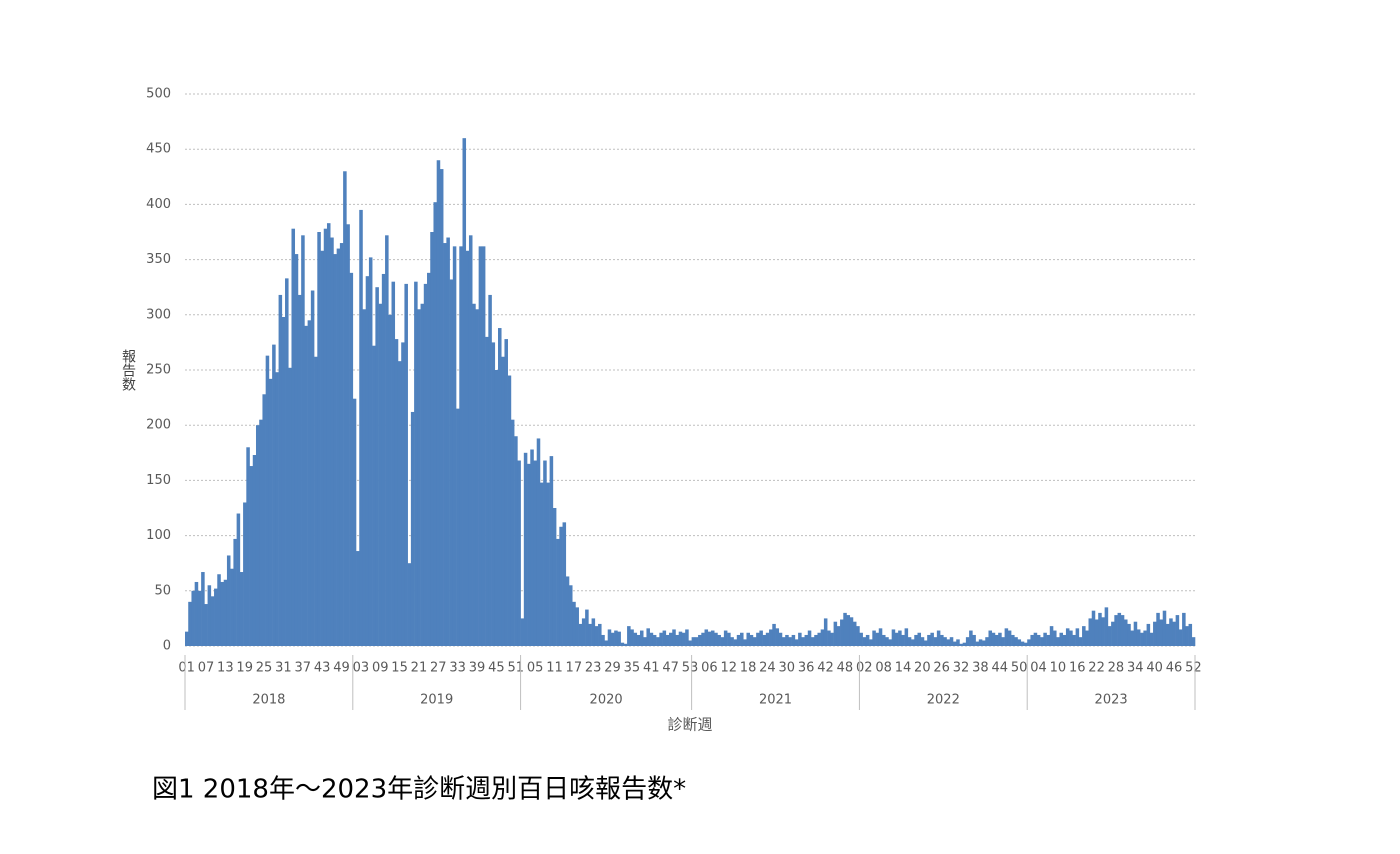 Image resolution: width=1400 pixels, height=854 pixels. What do you see at coordinates (158, 204) in the screenshot?
I see `y-tick-label: 400` at bounding box center [158, 204].